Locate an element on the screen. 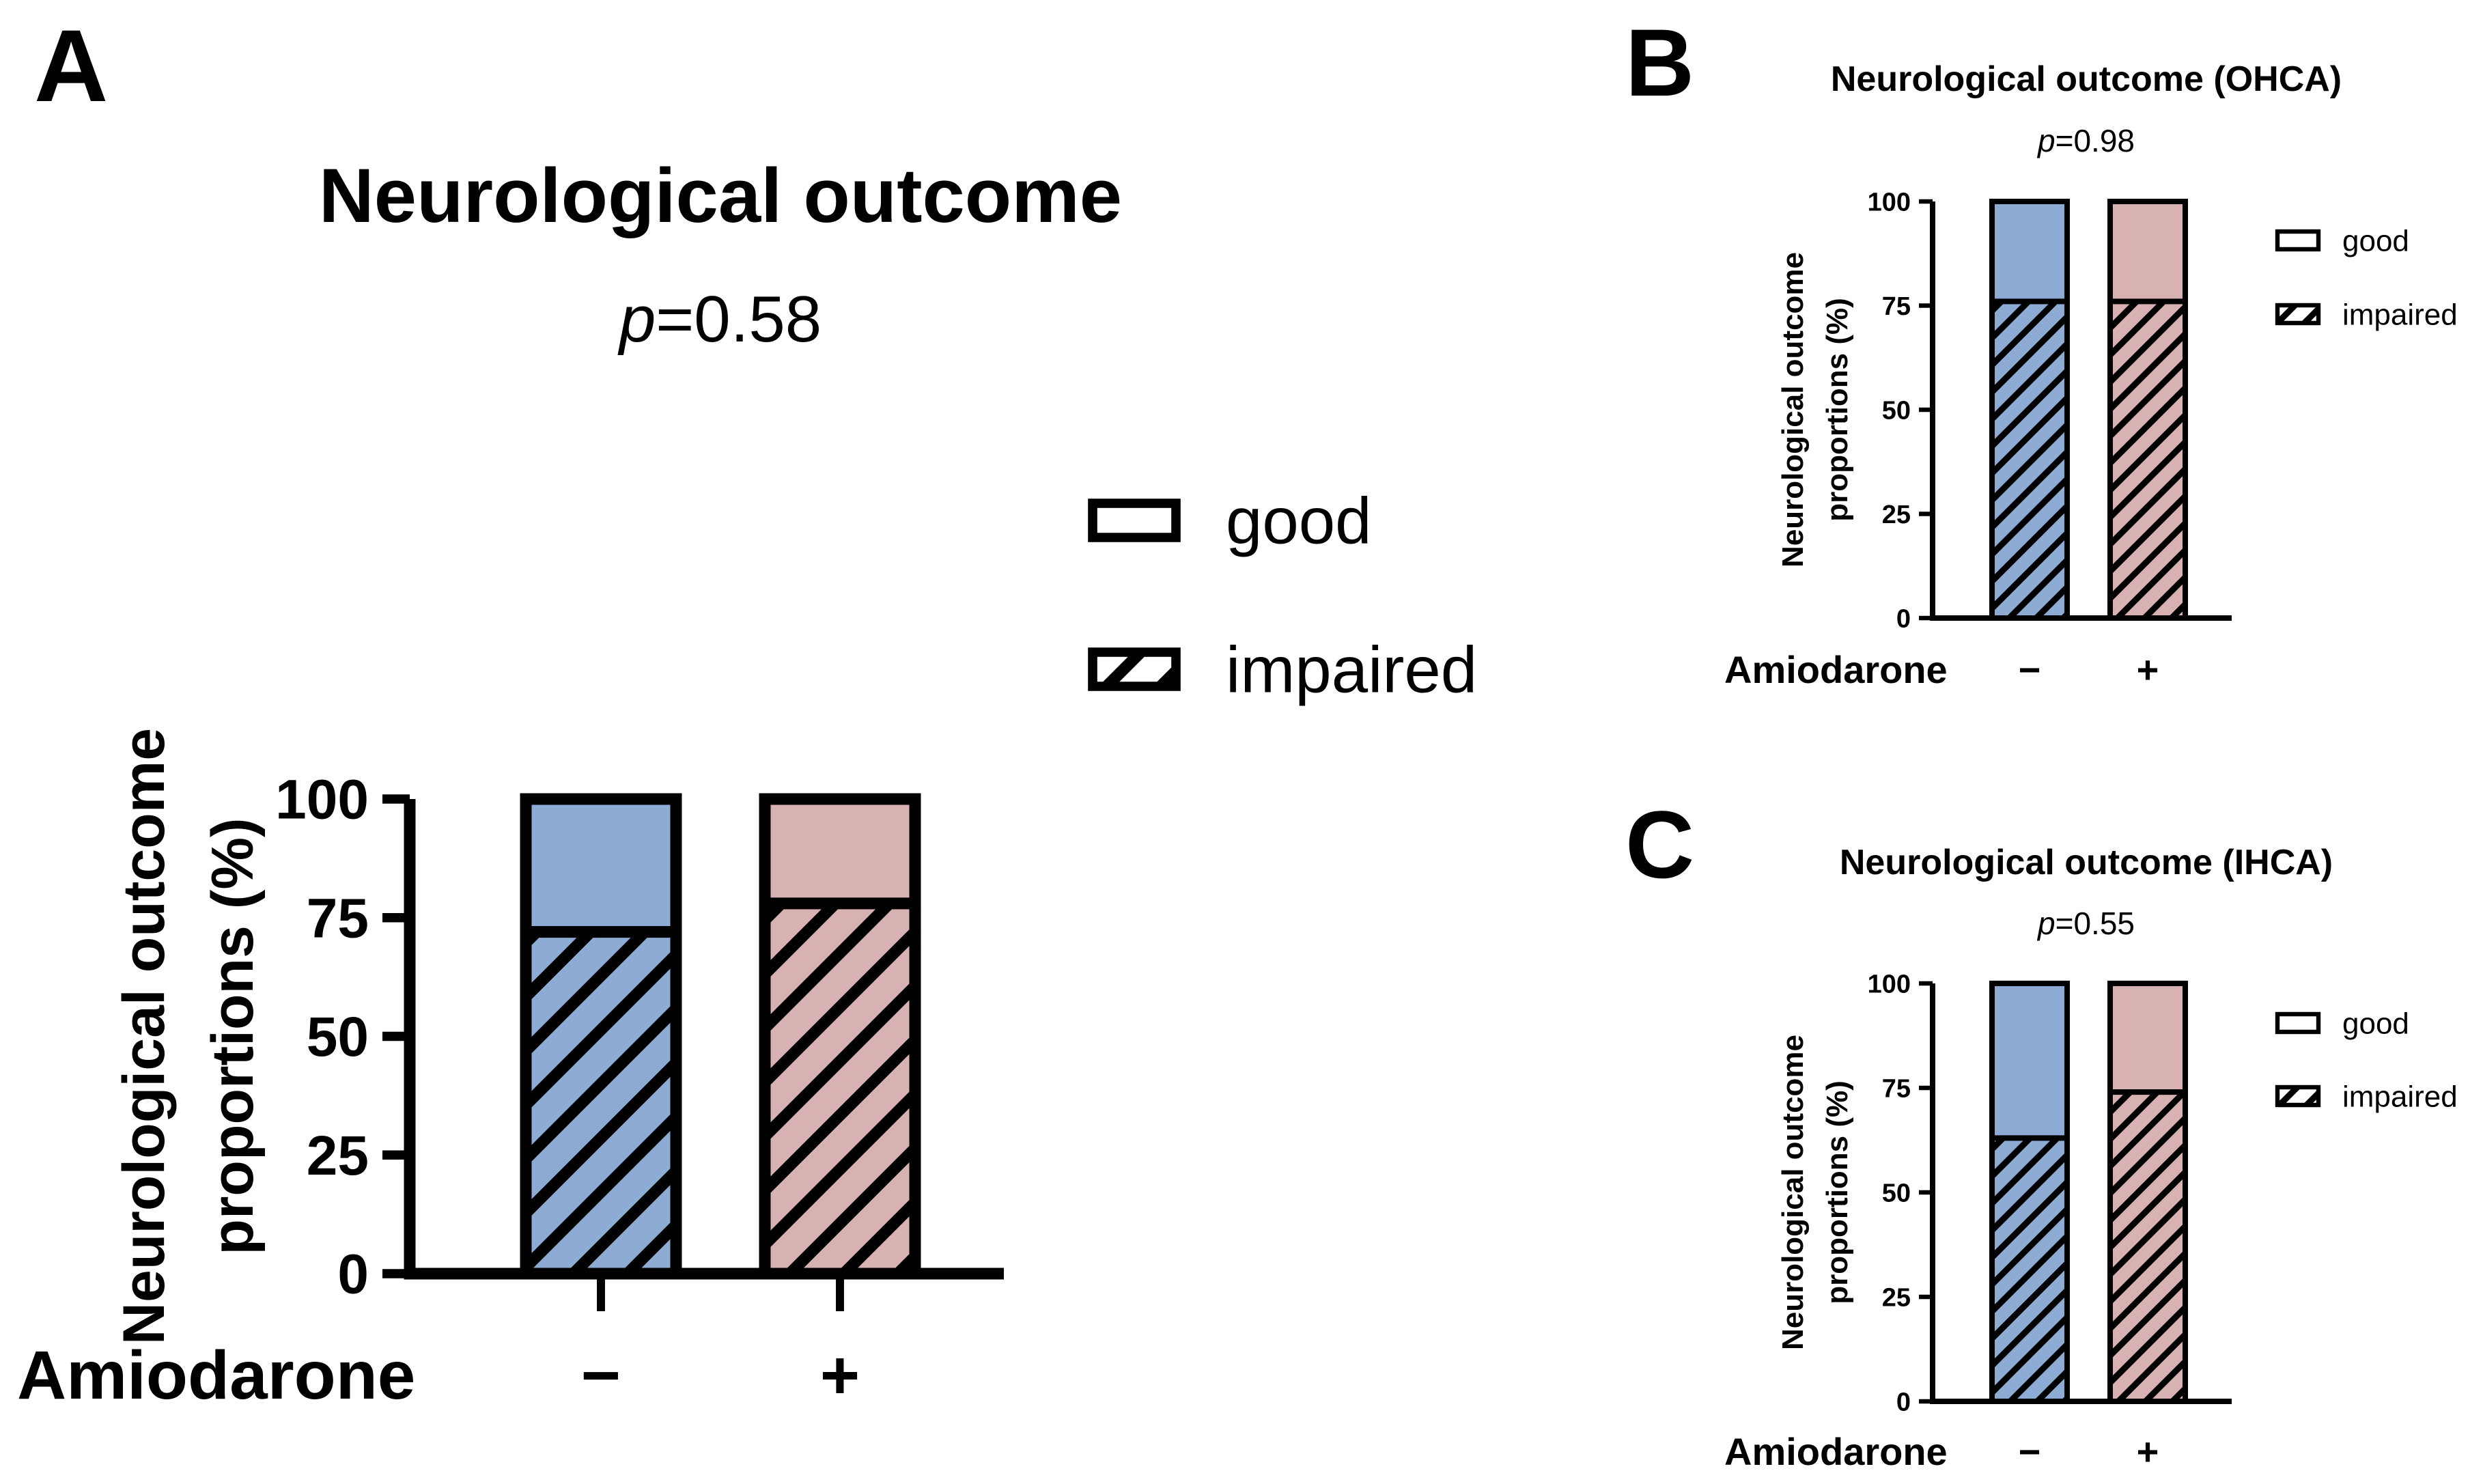 This screenshot has height=1484, width=2483. p-value-label: p=0.58 is located at coordinates (719, 319).